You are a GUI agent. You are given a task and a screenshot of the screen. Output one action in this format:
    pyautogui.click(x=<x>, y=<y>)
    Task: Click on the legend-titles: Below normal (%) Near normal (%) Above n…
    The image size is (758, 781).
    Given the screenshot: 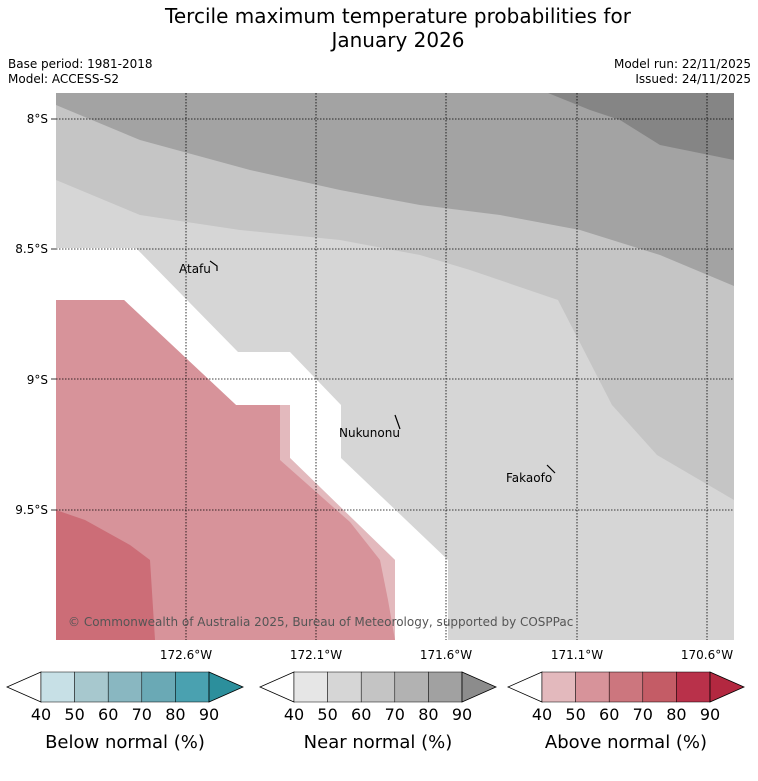 What is the action you would take?
    pyautogui.click(x=376, y=742)
    